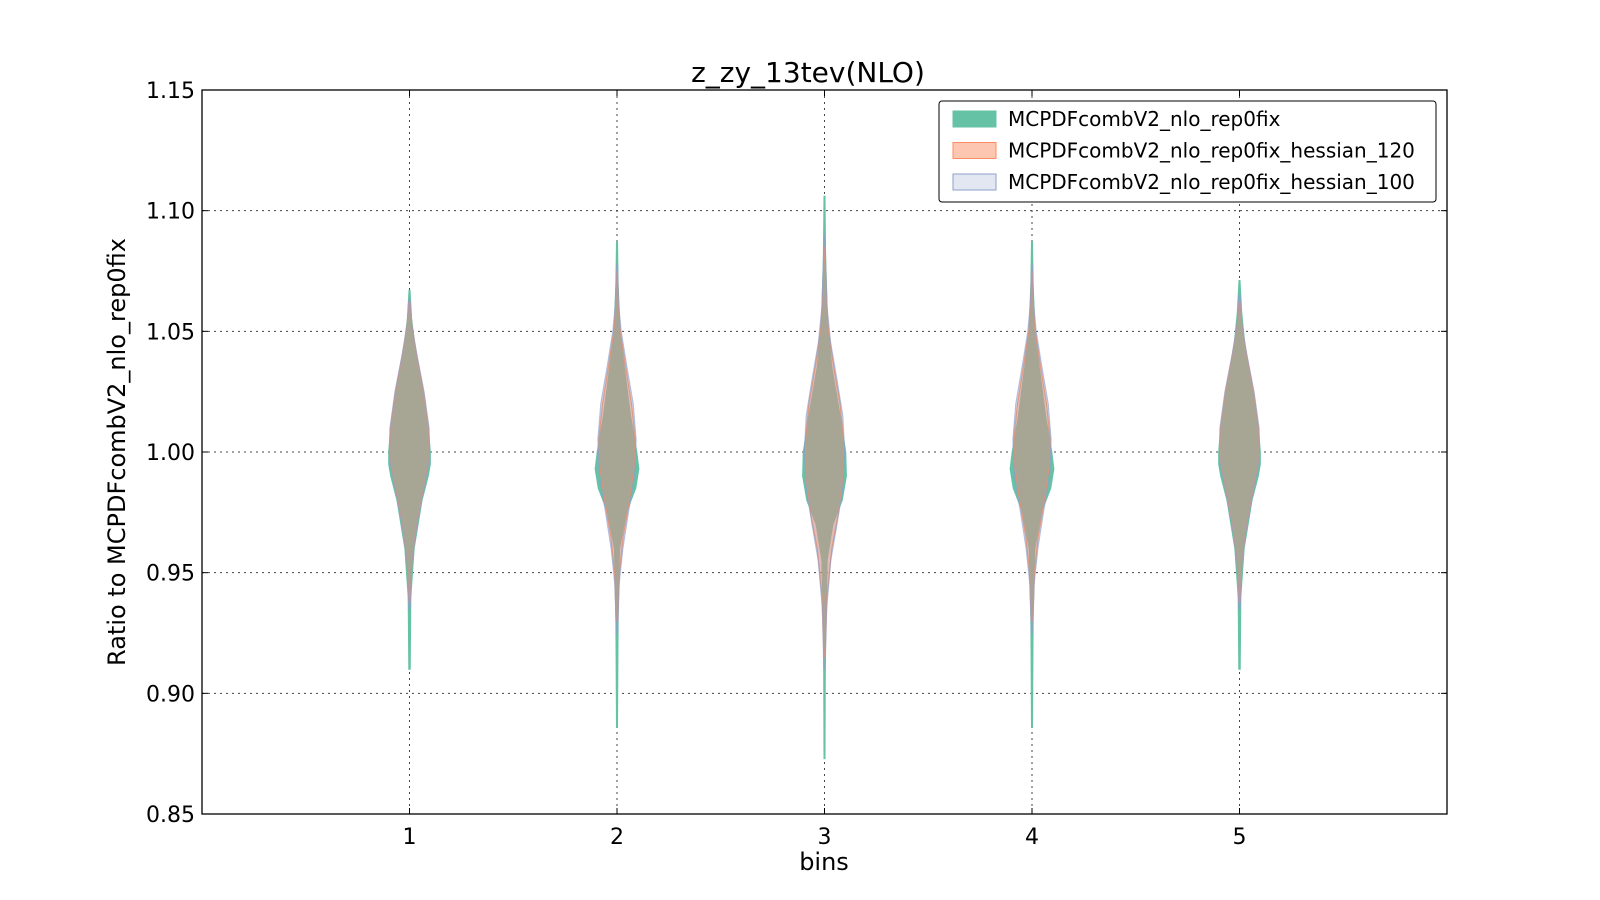 The height and width of the screenshot is (900, 1600). I want to click on x-tick-label: 3, so click(825, 837).